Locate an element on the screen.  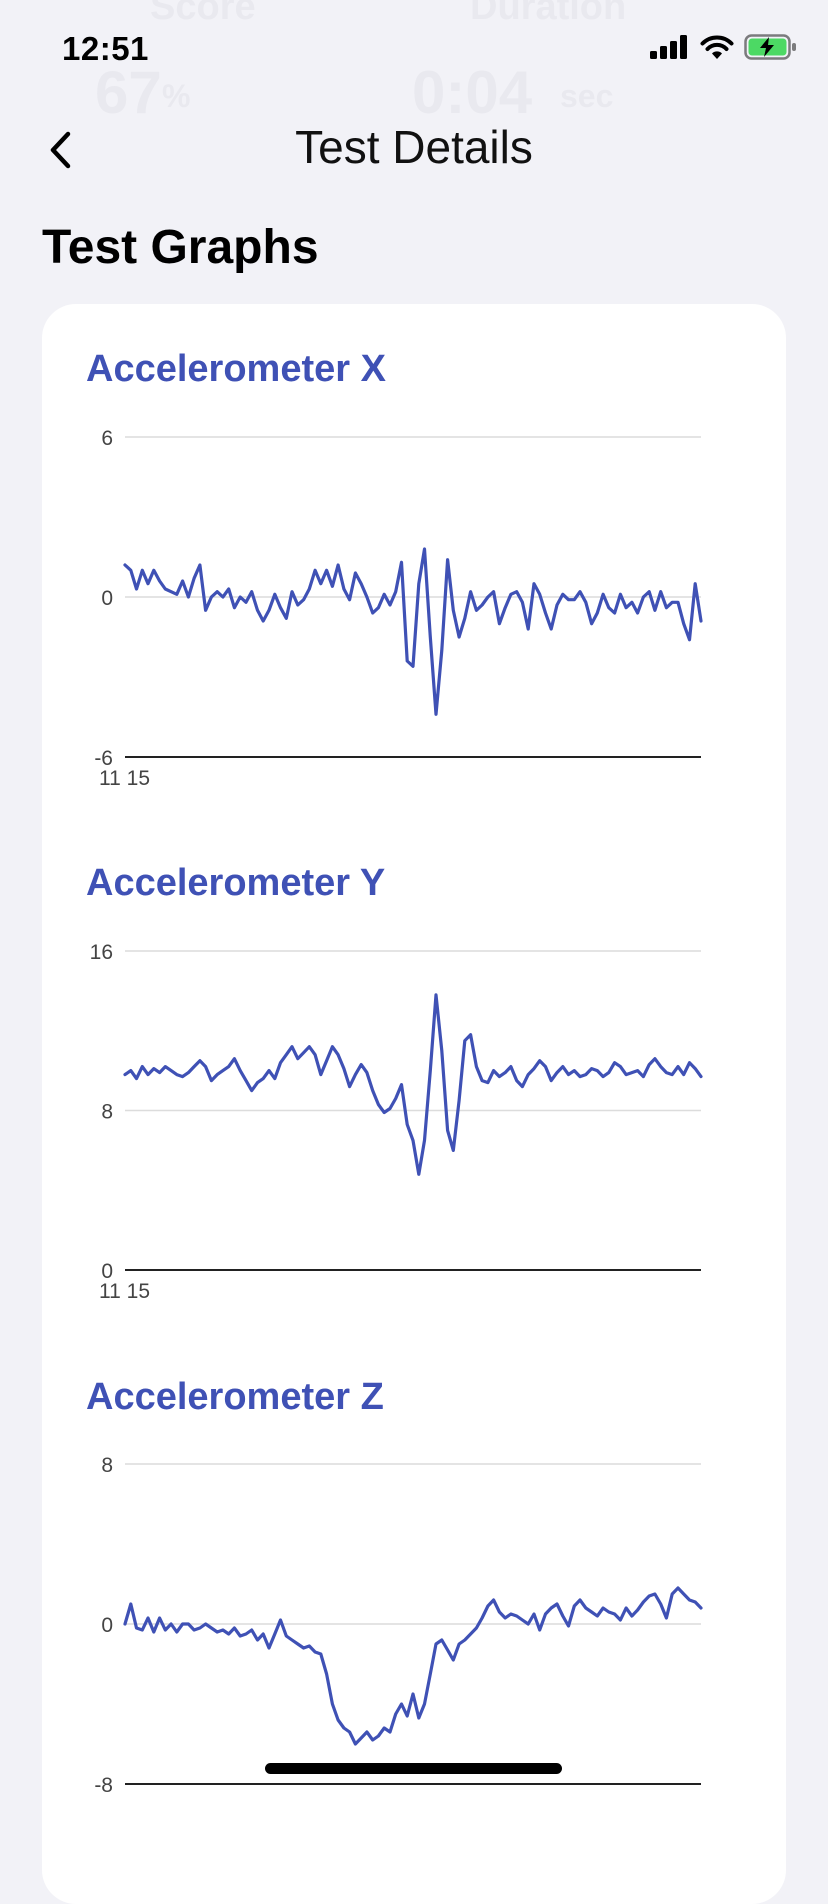
navigation-bar: Test Details is located at coordinates (414, 150).